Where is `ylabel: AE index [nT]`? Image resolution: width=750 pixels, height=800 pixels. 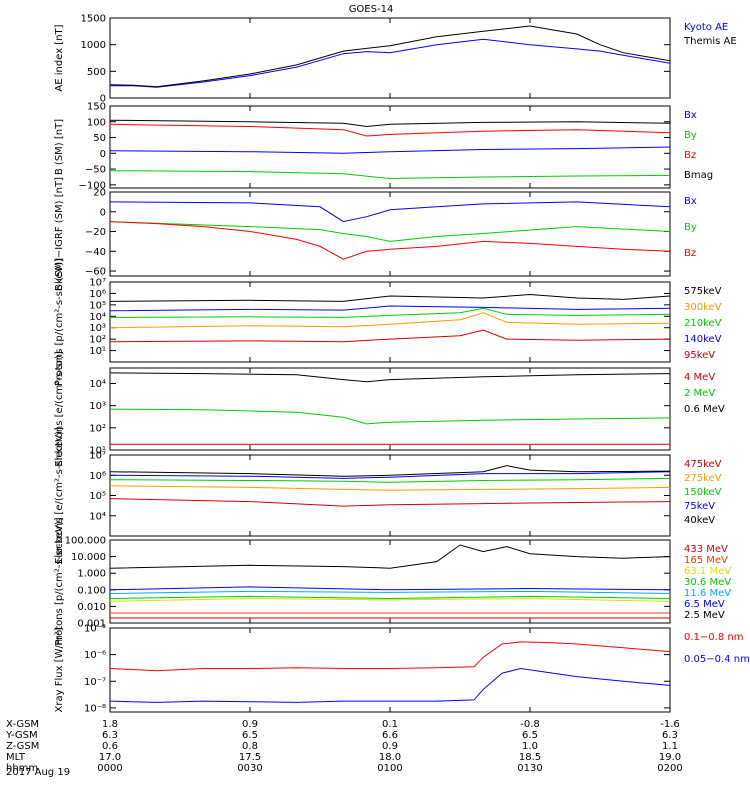
ylabel: AE index [nT] is located at coordinates (59, 57).